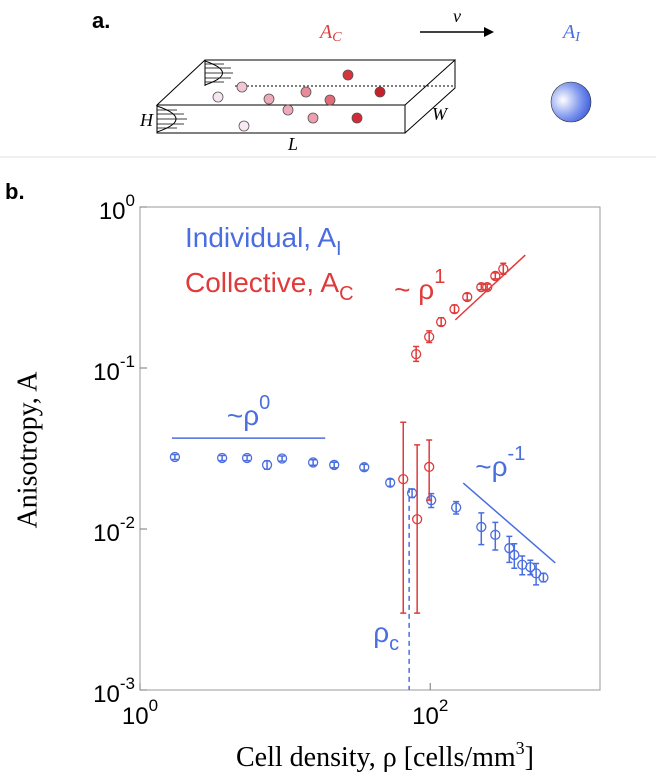 The height and width of the screenshot is (781, 656). Describe the element at coordinates (571, 102) in the screenshot. I see `sphere` at that location.